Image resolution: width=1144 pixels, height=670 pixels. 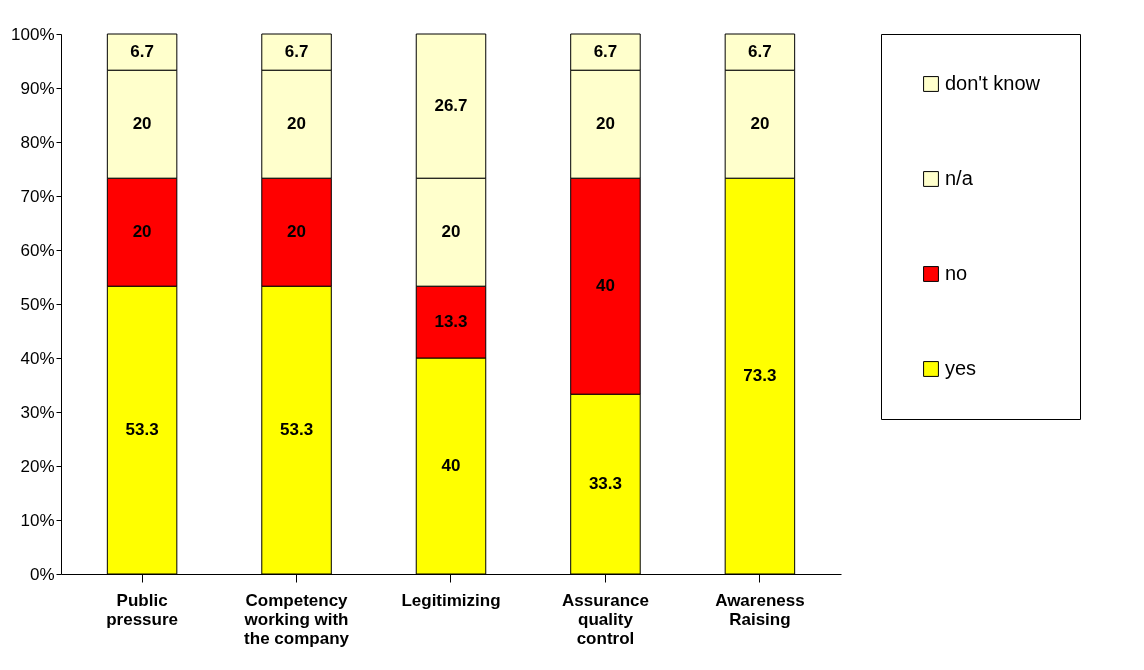 What do you see at coordinates (451, 106) in the screenshot?
I see `data-label: 26.7` at bounding box center [451, 106].